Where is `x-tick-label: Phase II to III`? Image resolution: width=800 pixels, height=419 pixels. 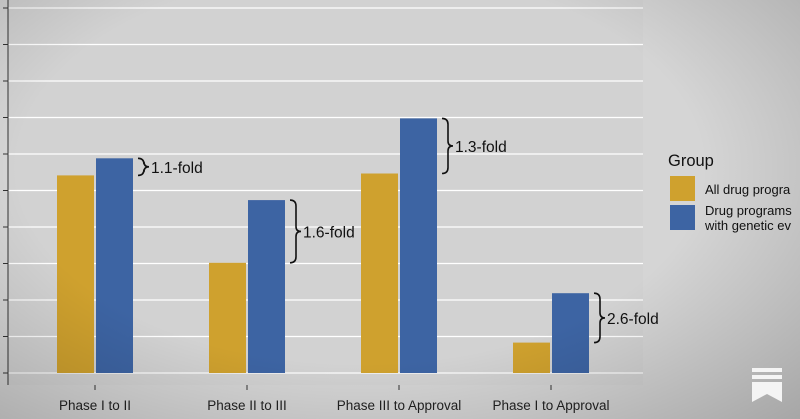
x-tick-label: Phase II to III is located at coordinates (247, 405).